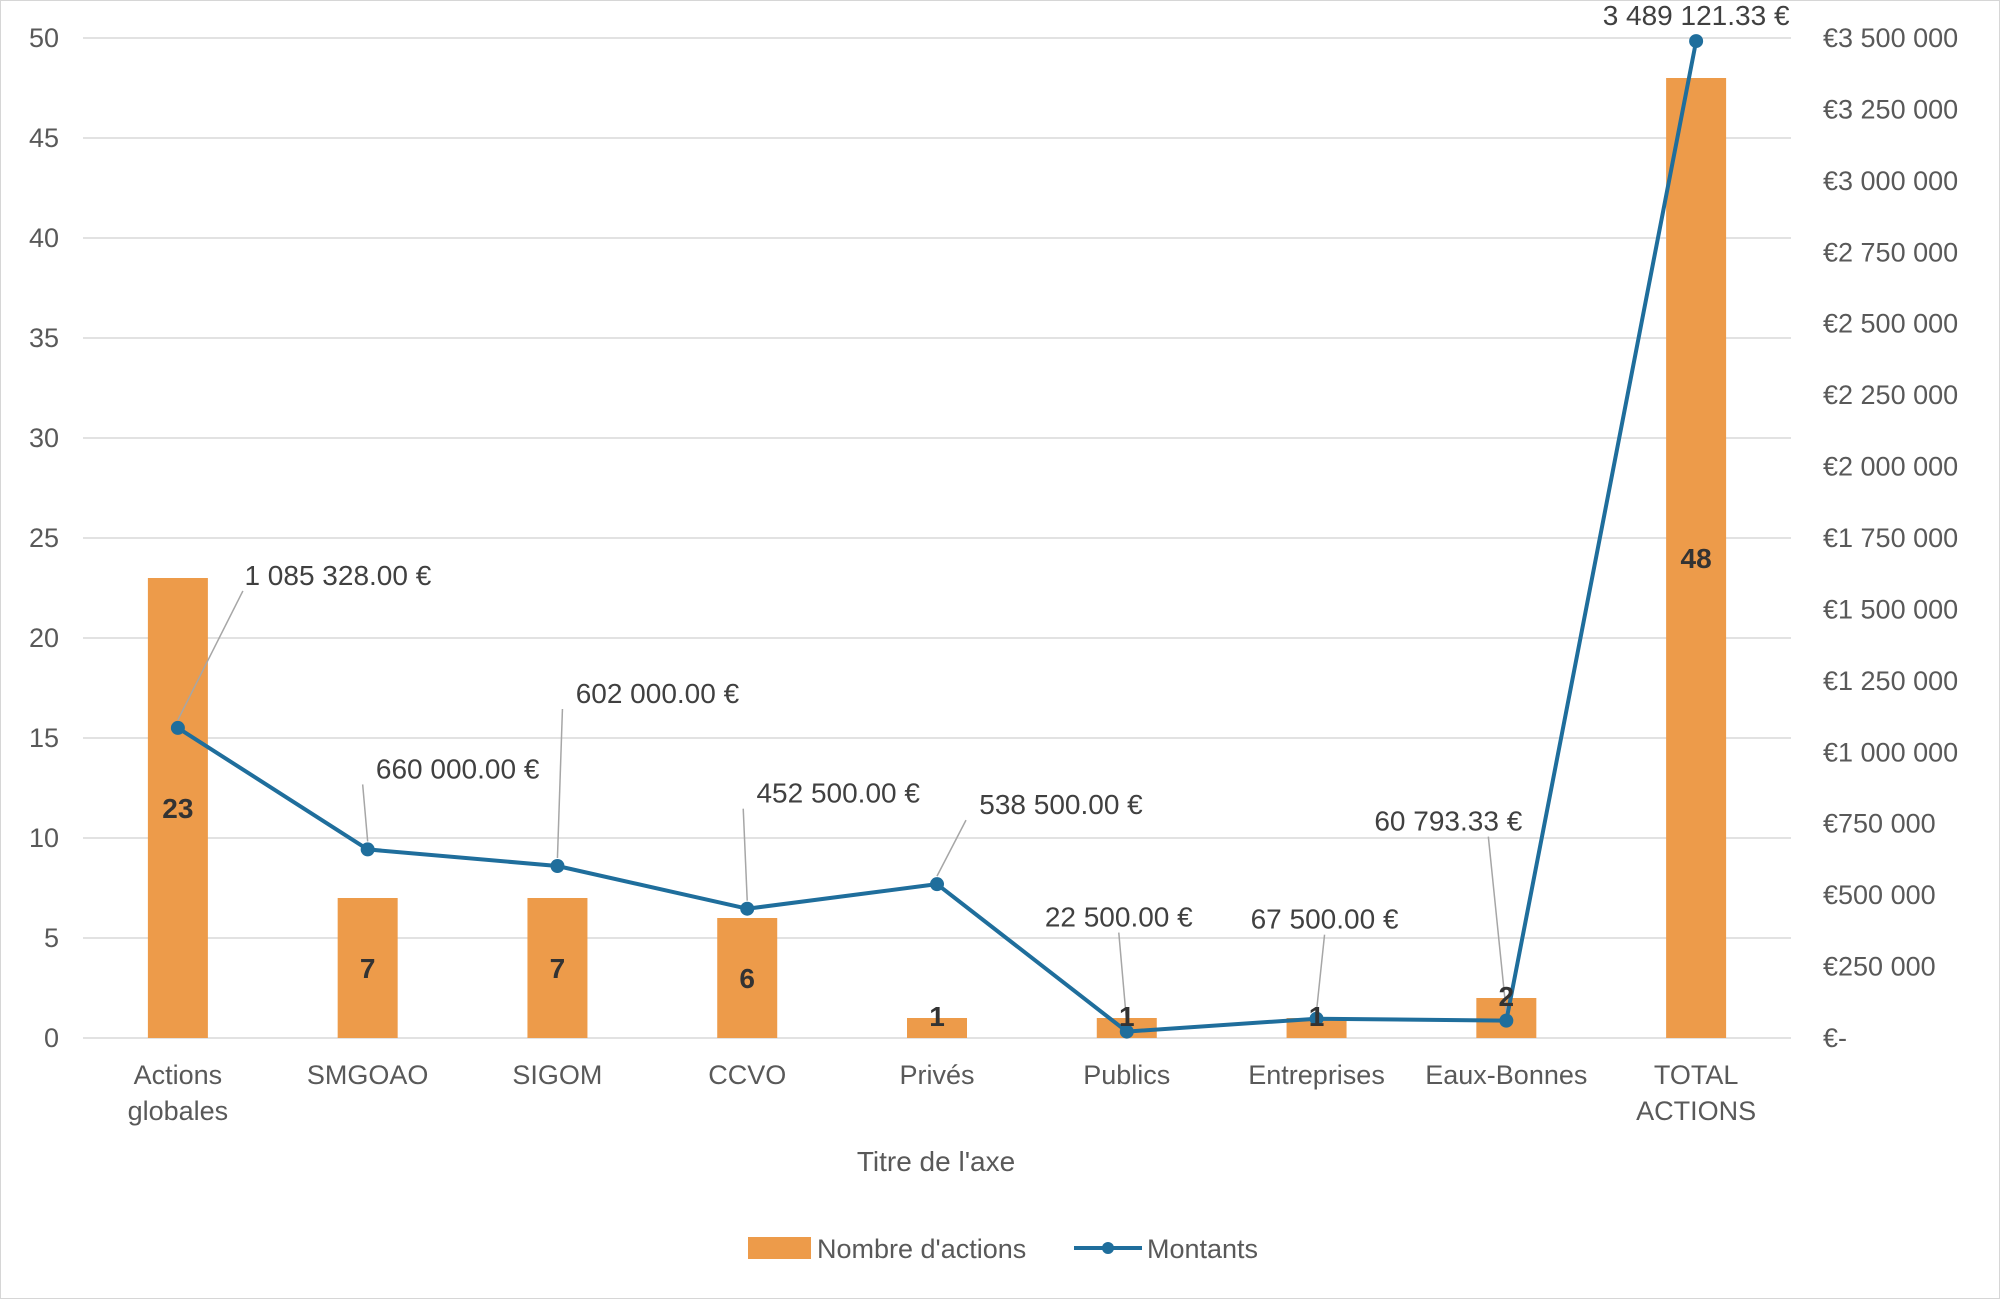 Image resolution: width=2000 pixels, height=1303 pixels. Describe the element at coordinates (44, 438) in the screenshot. I see `left-tick-label: 30` at that location.